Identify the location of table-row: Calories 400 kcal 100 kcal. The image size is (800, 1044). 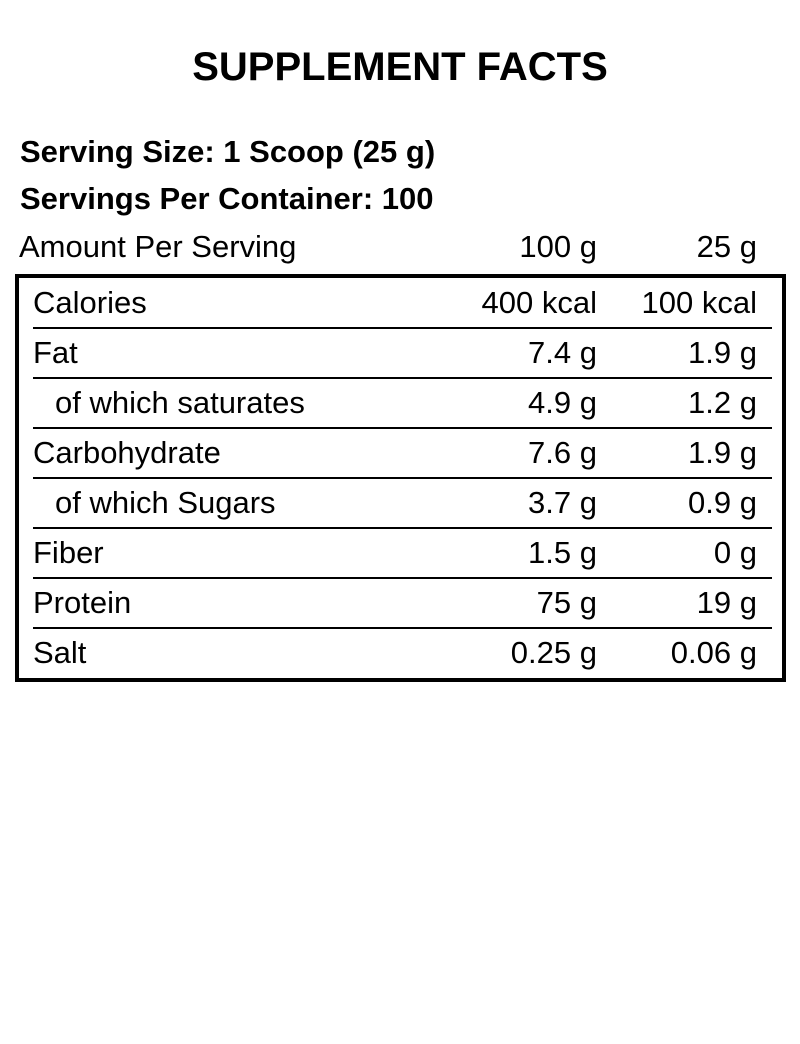
(400, 303).